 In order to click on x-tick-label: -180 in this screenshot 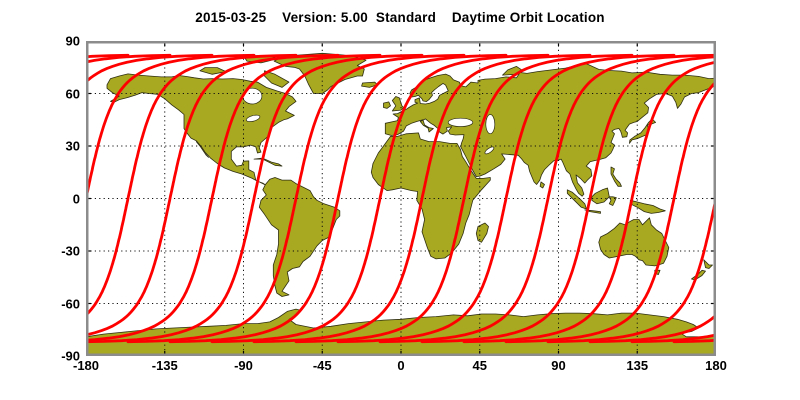, I will do `click(86, 365)`.